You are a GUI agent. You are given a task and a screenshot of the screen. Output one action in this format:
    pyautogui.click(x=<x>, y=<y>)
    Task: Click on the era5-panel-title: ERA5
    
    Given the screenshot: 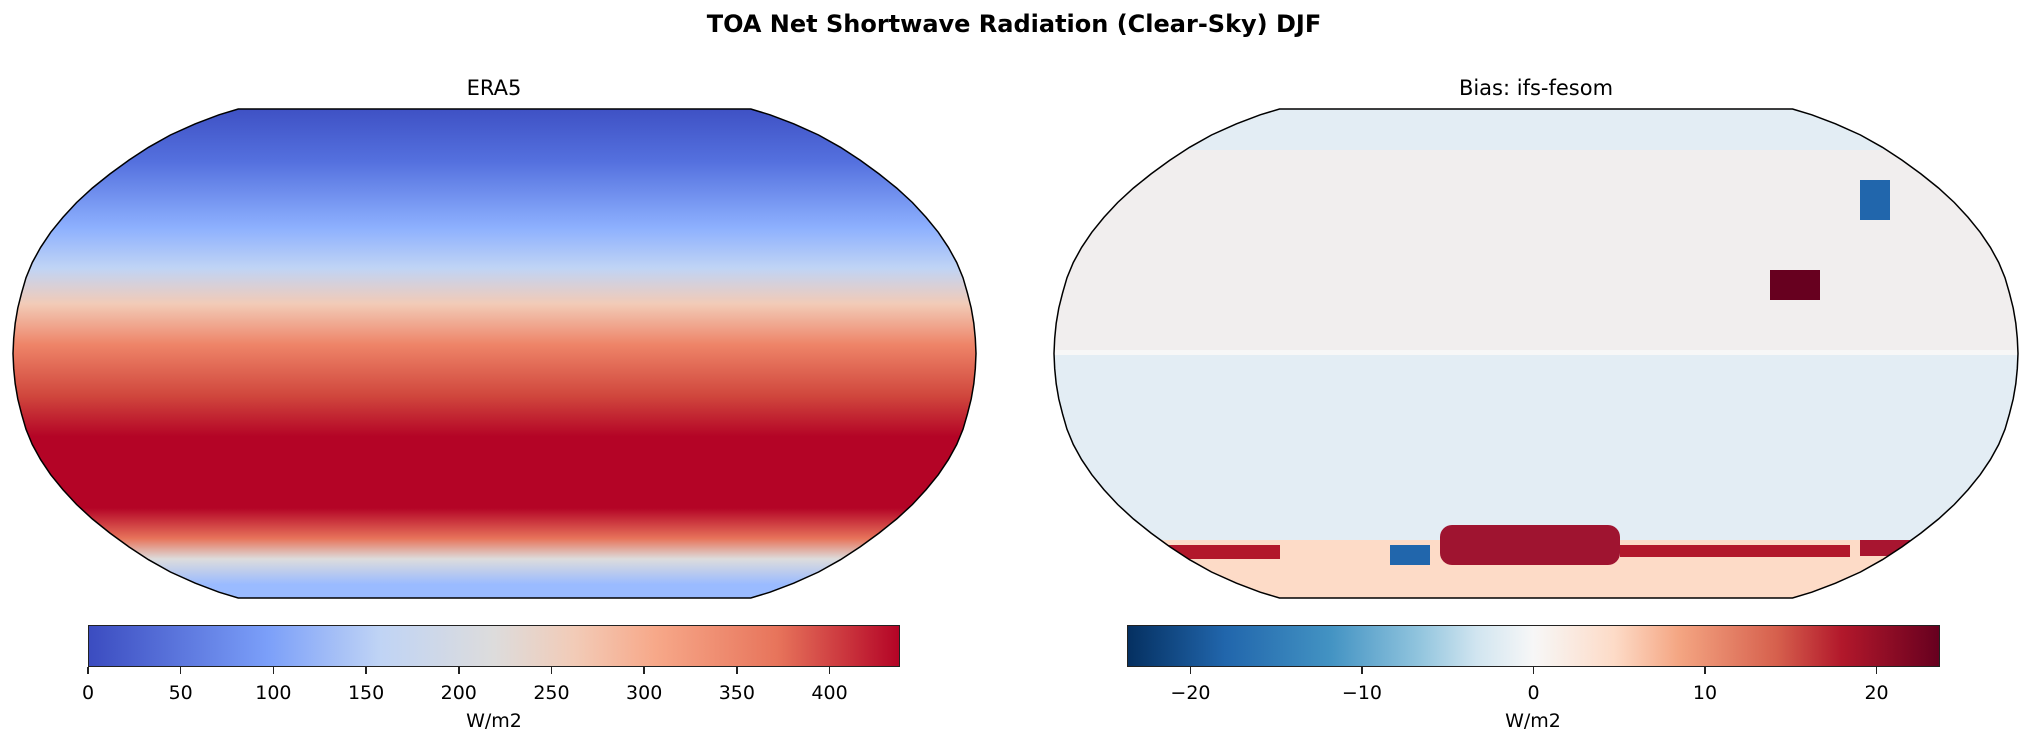 What is the action you would take?
    pyautogui.click(x=494, y=88)
    